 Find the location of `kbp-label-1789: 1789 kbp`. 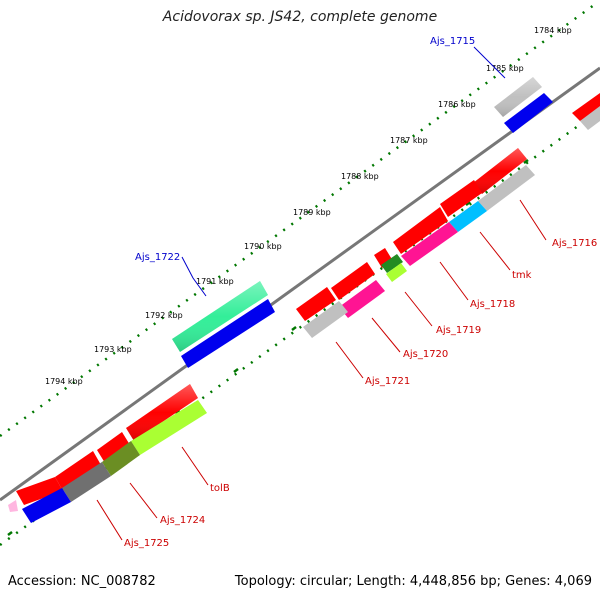

kbp-label-1789: 1789 kbp is located at coordinates (312, 212).